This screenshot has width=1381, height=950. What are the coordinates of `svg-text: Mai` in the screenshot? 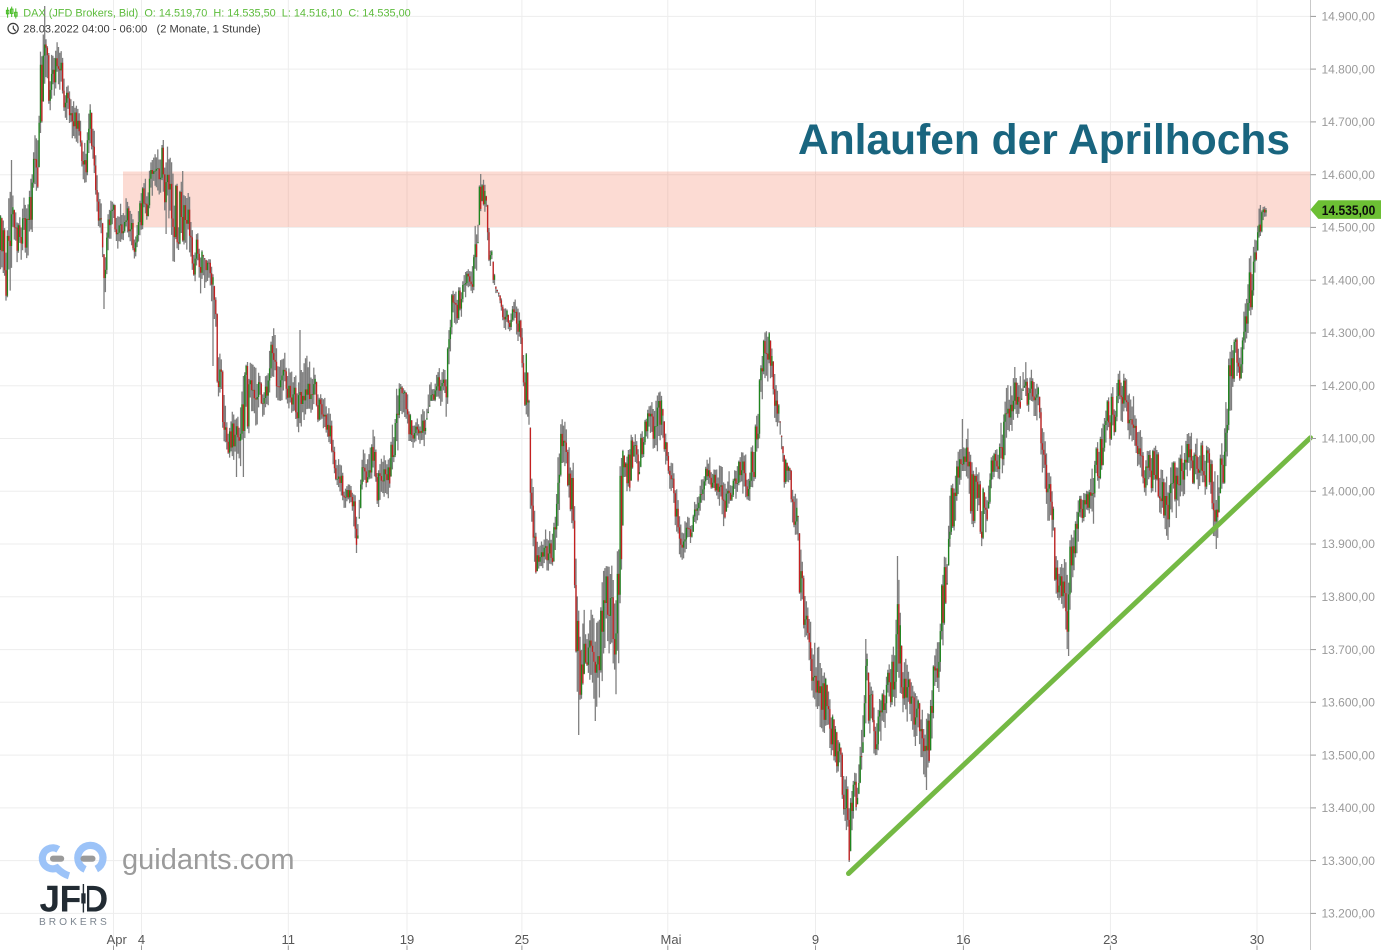 It's located at (671, 939).